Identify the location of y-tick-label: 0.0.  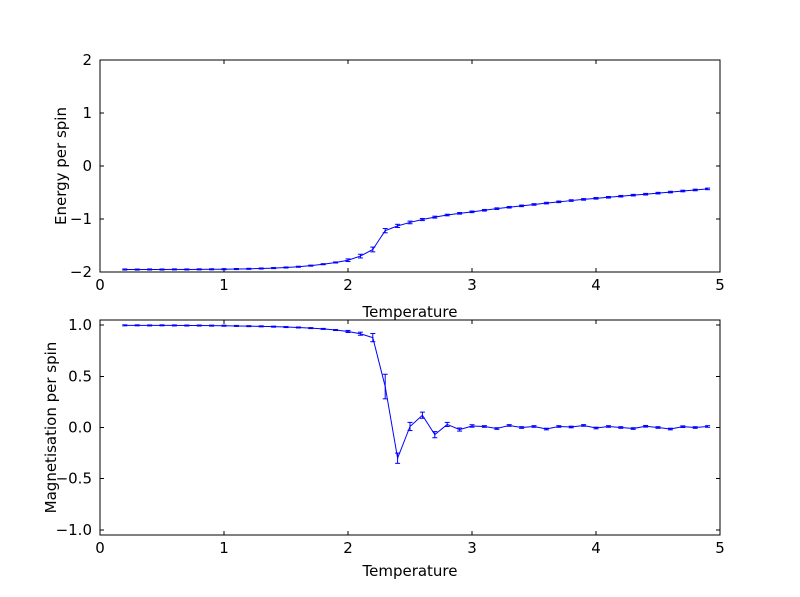
(80, 428).